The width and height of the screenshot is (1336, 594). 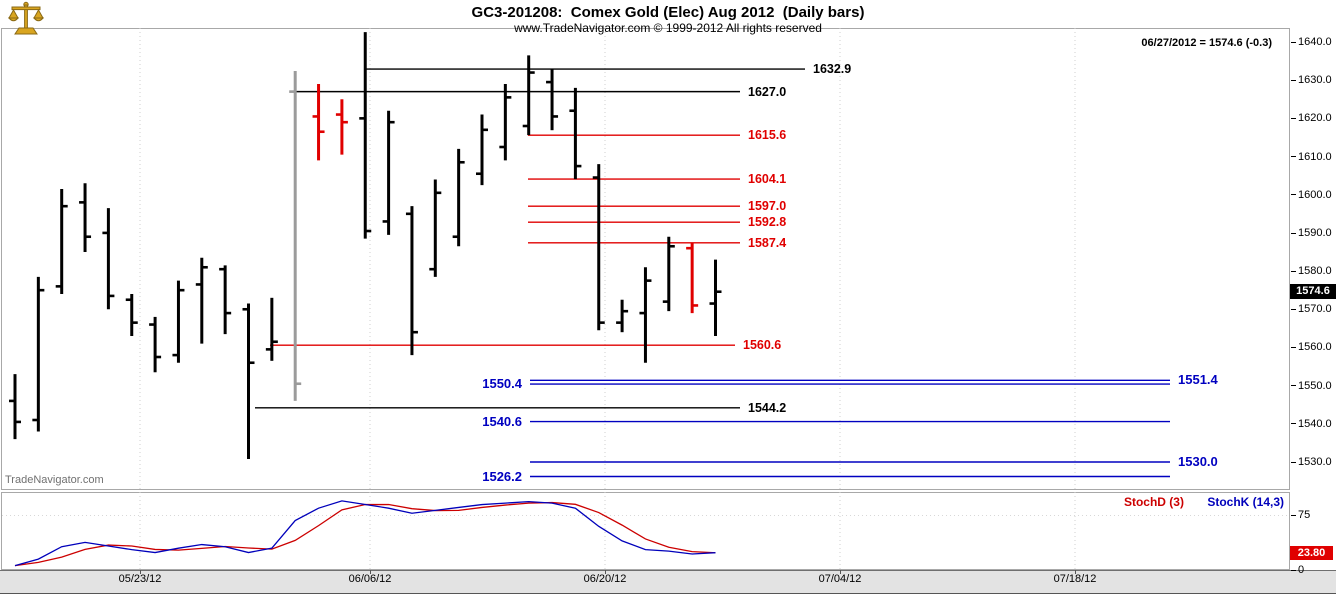 I want to click on last-quote-readout: 06/27/2012 = 1574.6 (-0.3), so click(x=1206, y=43).